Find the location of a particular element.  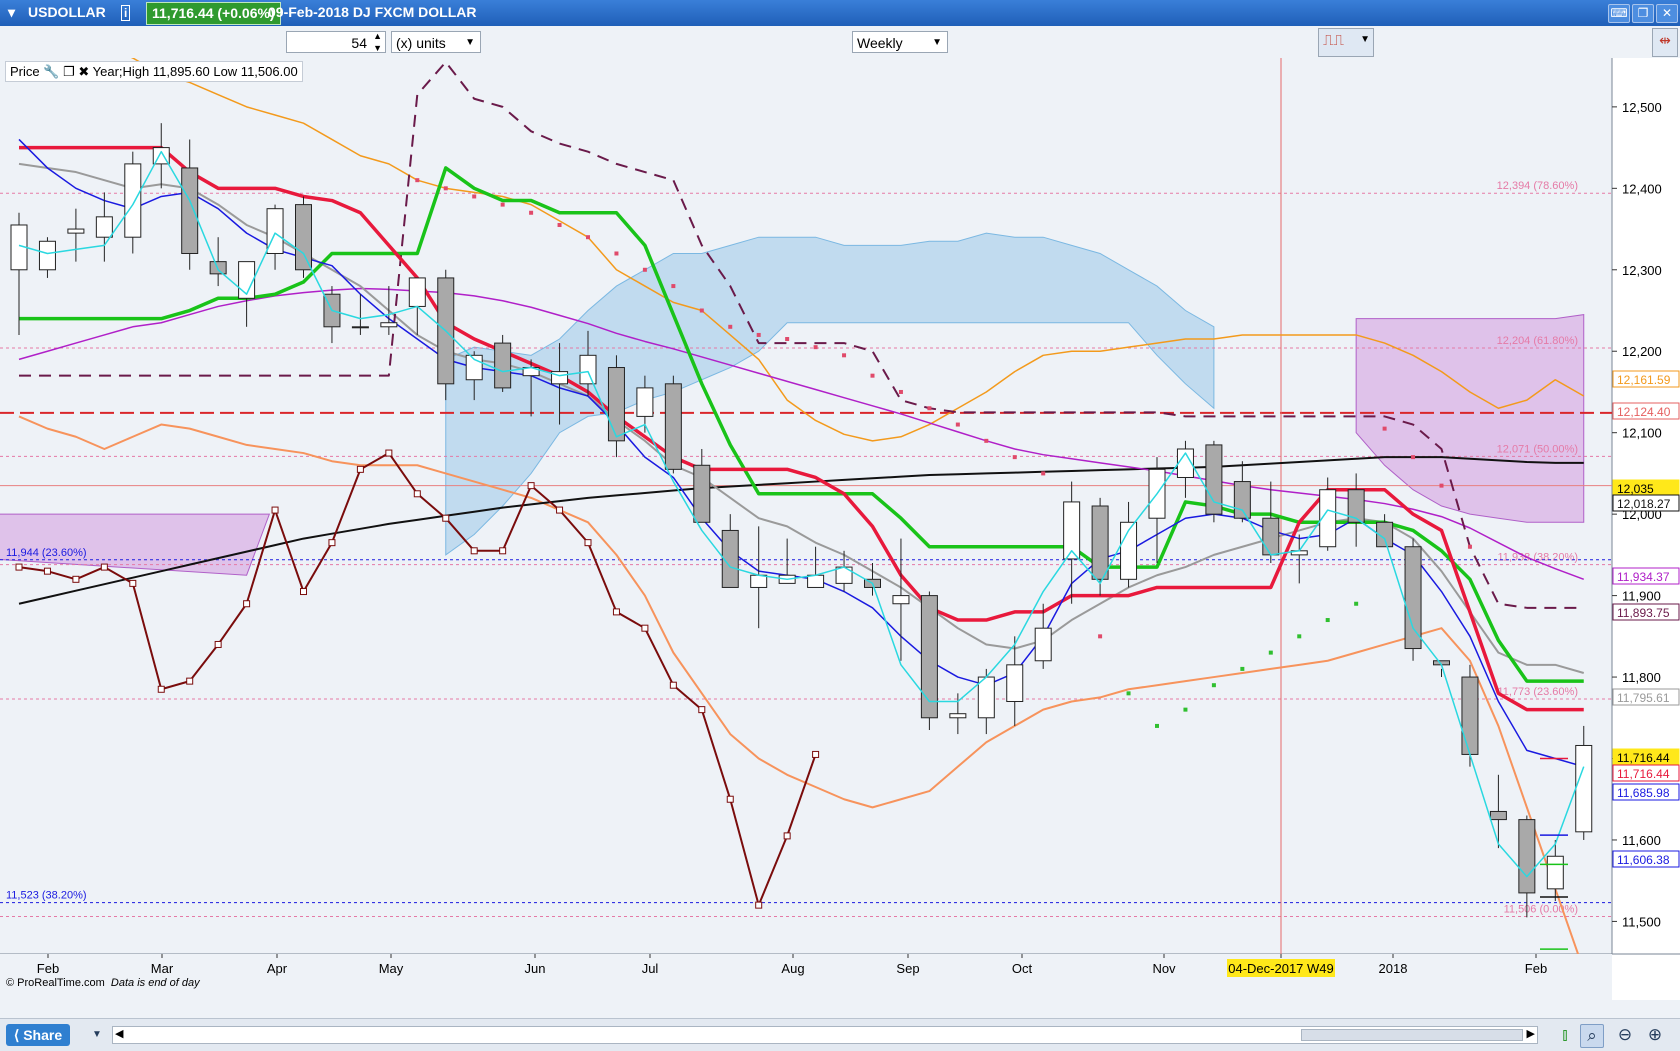

y-tick-label: 11,600 is located at coordinates (1641, 840).